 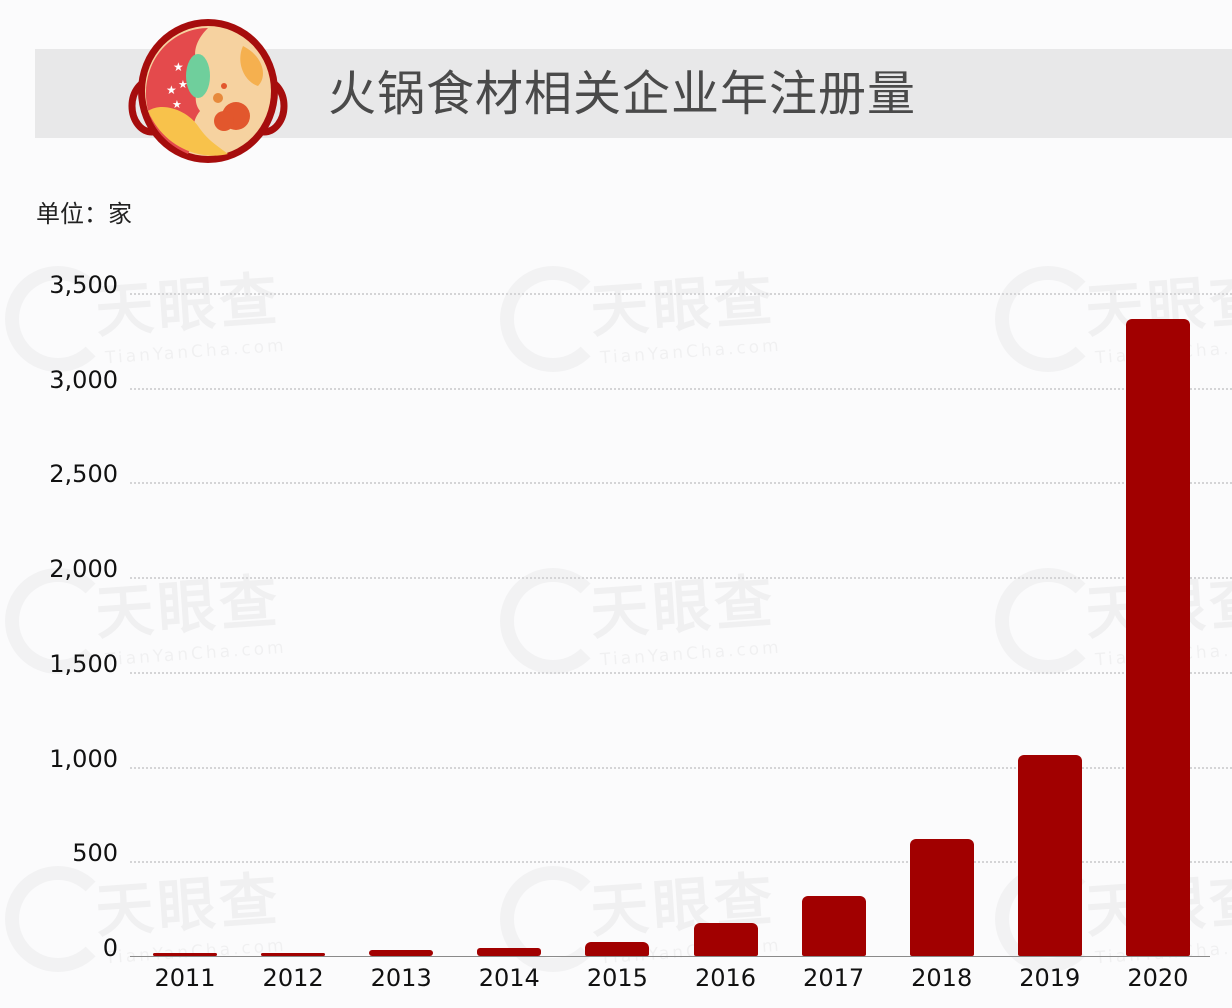 I want to click on bar-2016, so click(x=725, y=939).